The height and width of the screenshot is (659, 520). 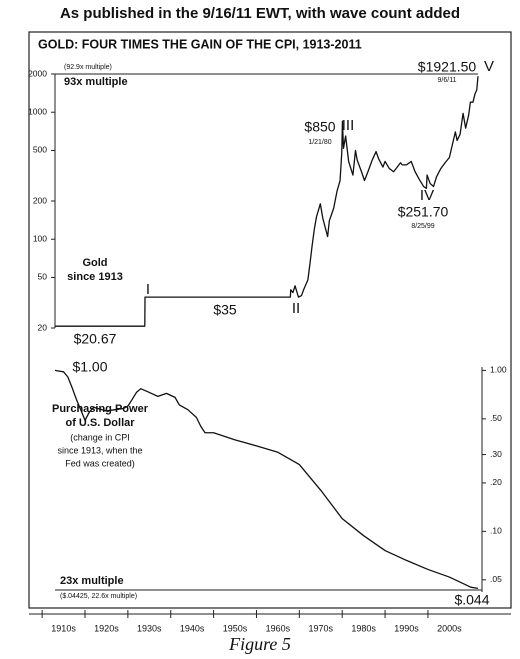 I want to click on annotation: $.044, so click(x=471, y=600).